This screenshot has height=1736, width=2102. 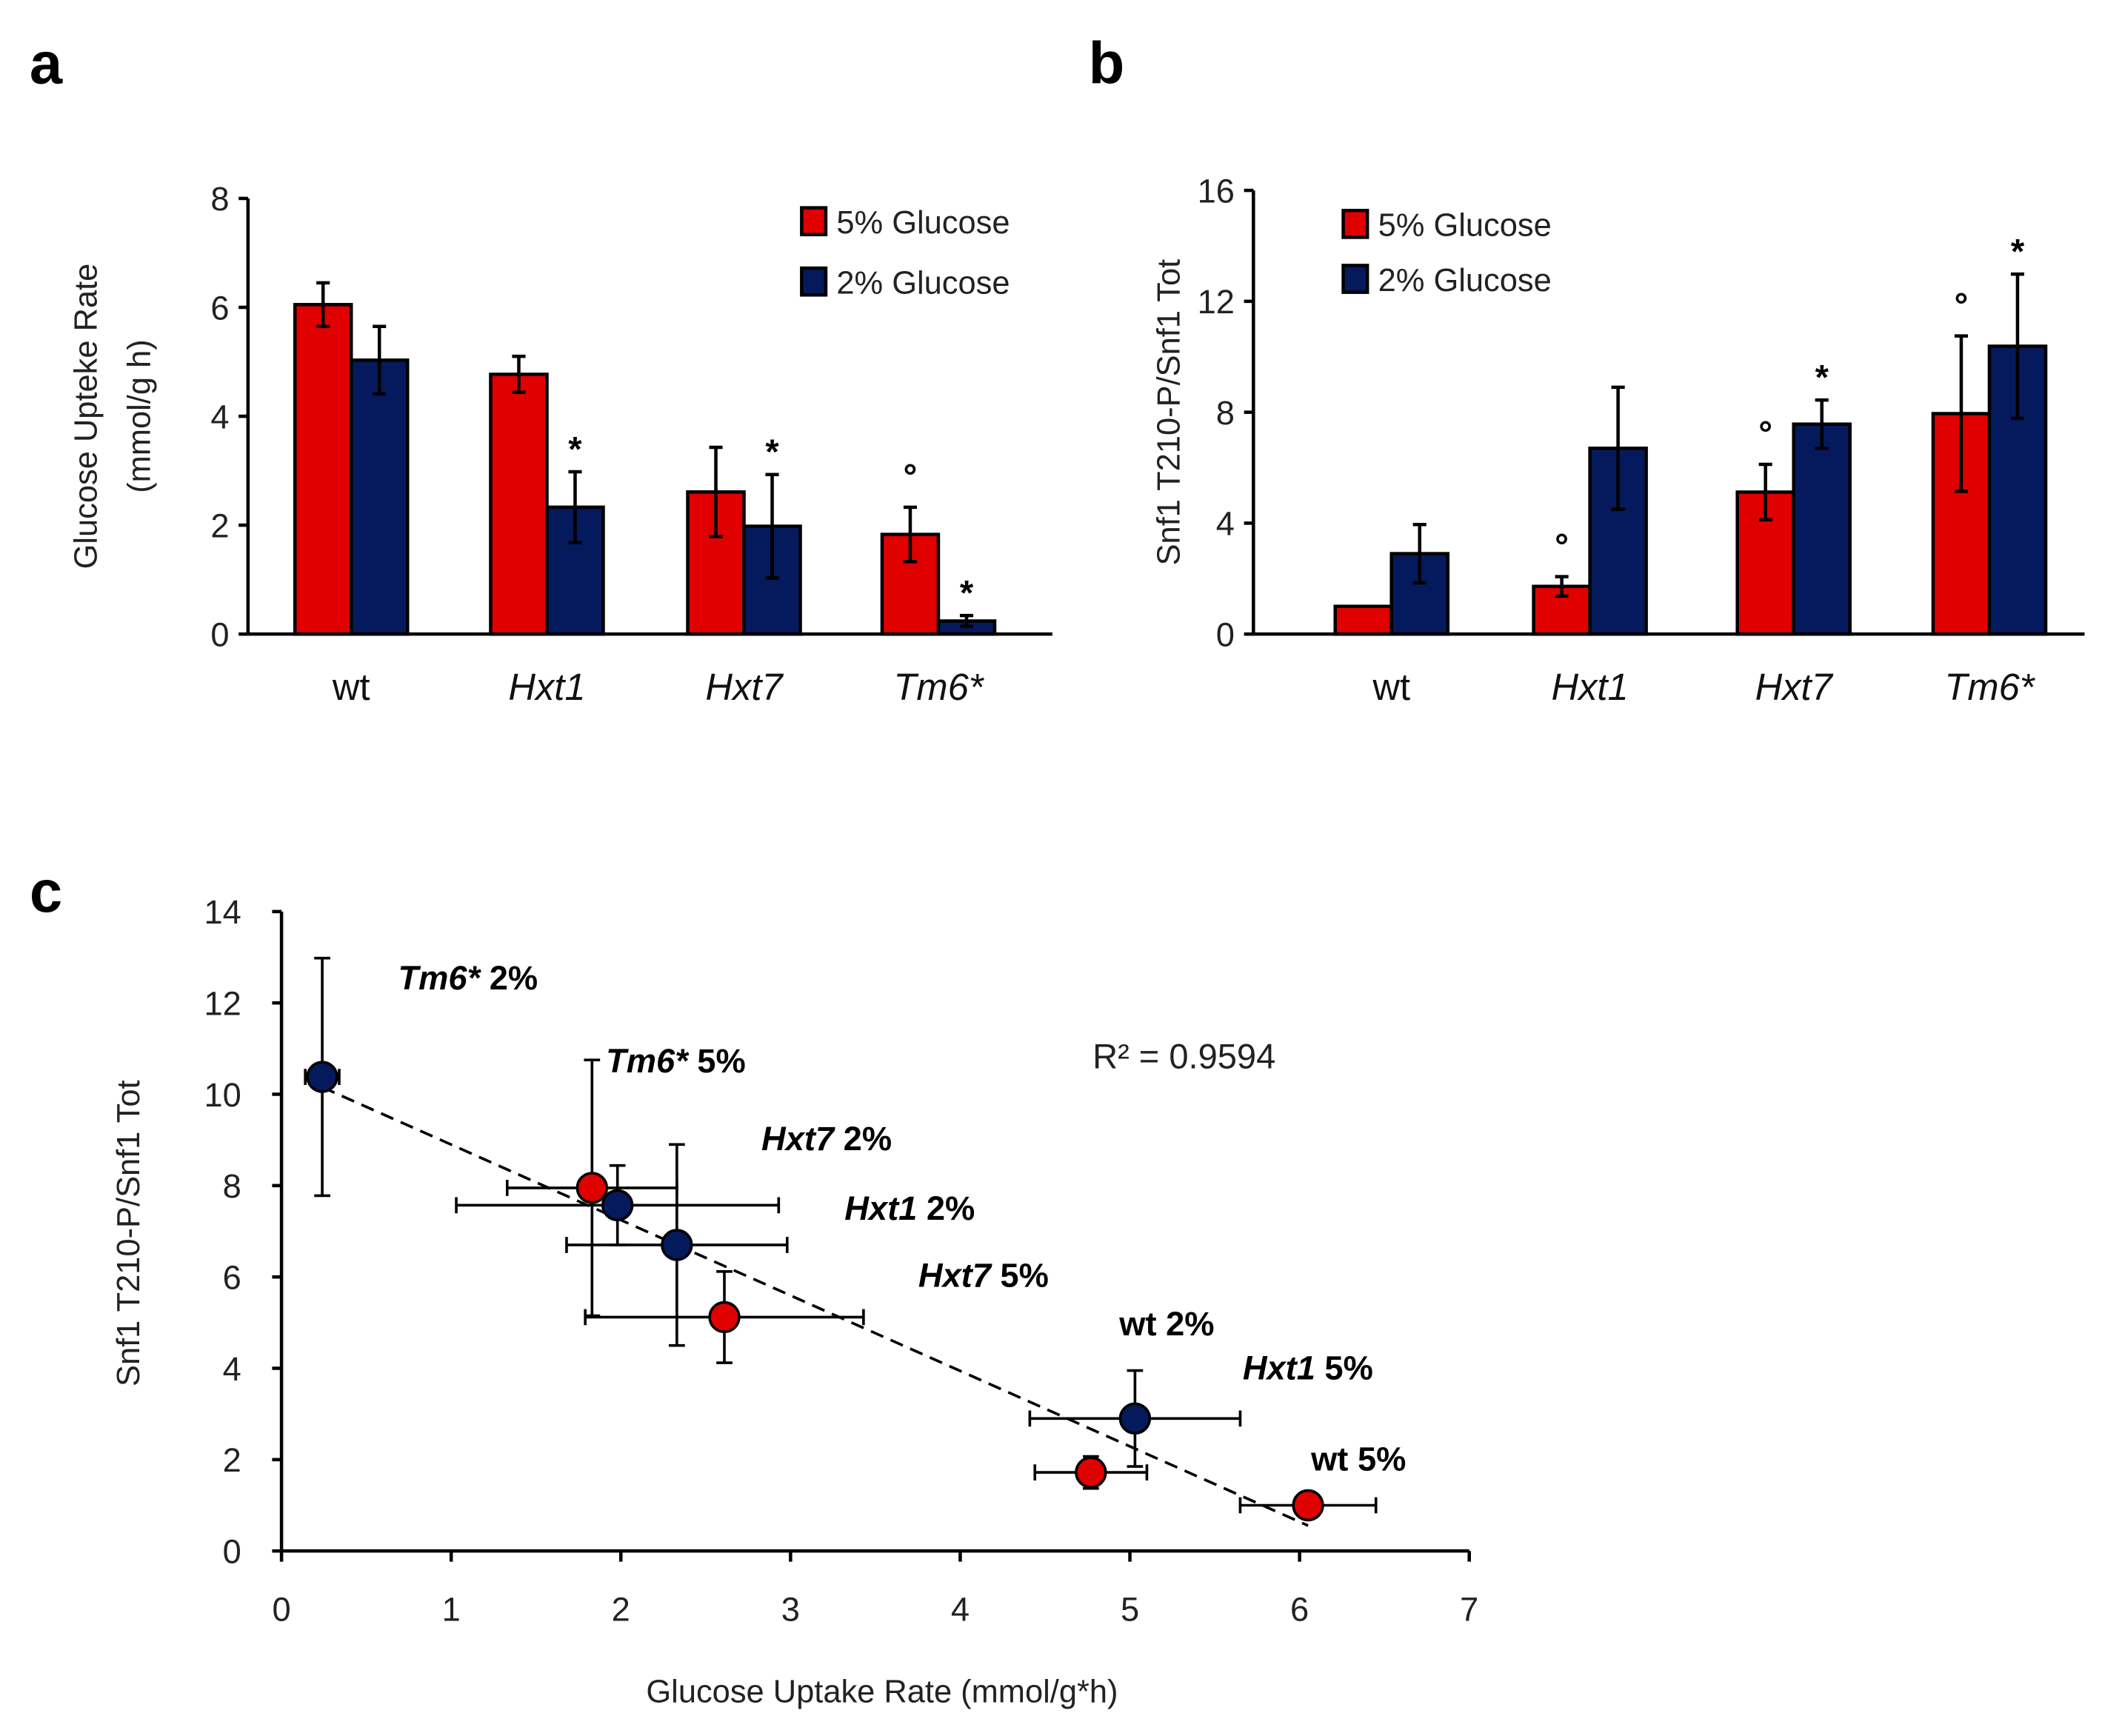 I want to click on x-tick-label: 7, so click(x=1469, y=1609).